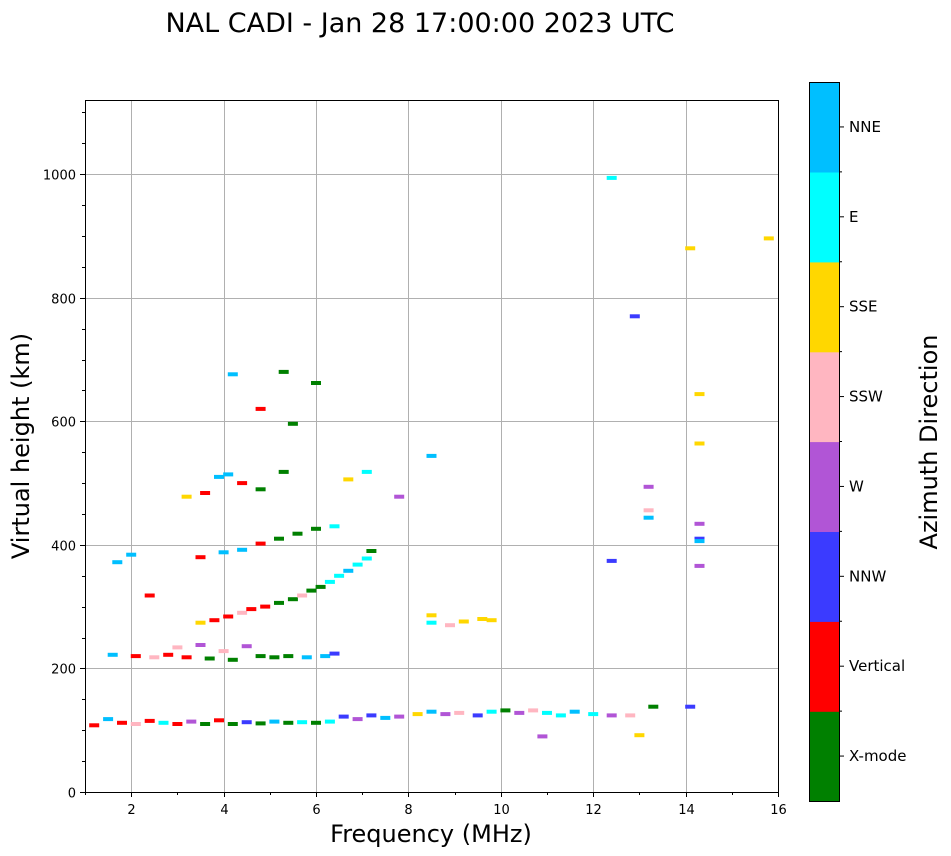  Describe the element at coordinates (929, 442) in the screenshot. I see `colorbar-label: Azimuth Direction` at that location.